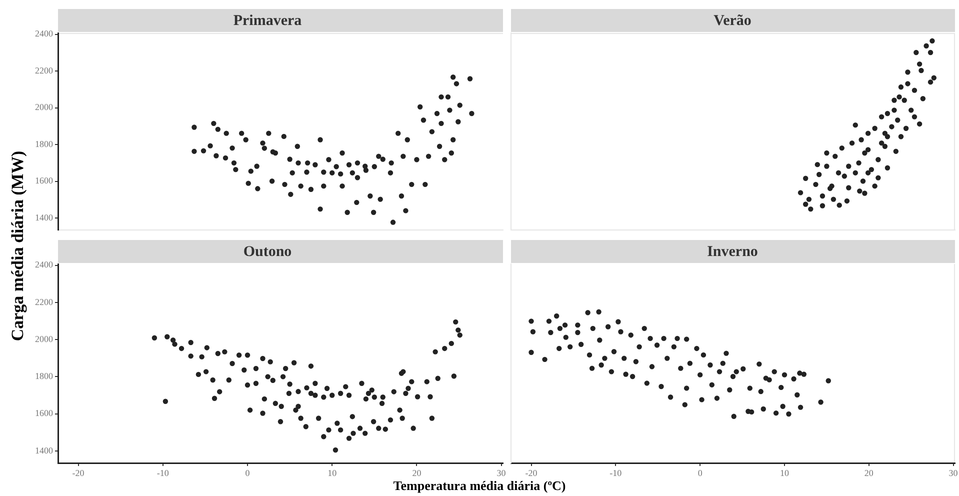  Describe the element at coordinates (267, 252) in the screenshot. I see `chart-title: Outono` at that location.